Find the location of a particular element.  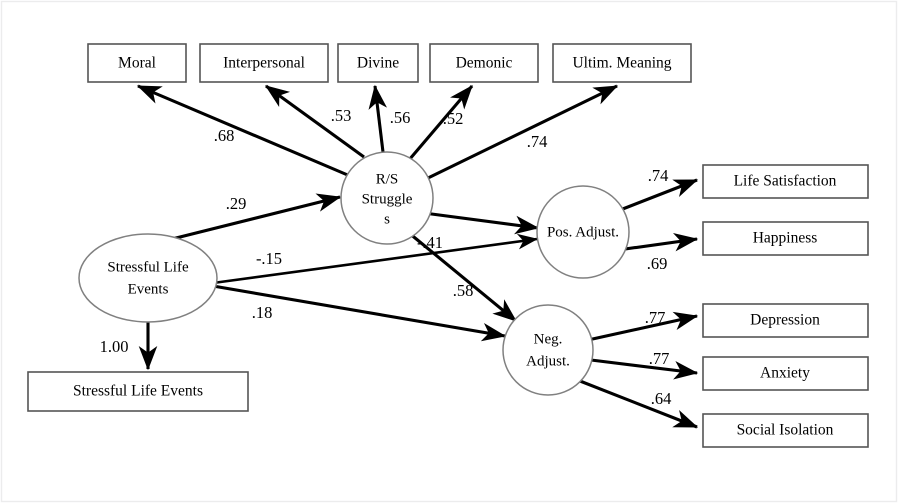

node-box-divine is located at coordinates (378, 63).